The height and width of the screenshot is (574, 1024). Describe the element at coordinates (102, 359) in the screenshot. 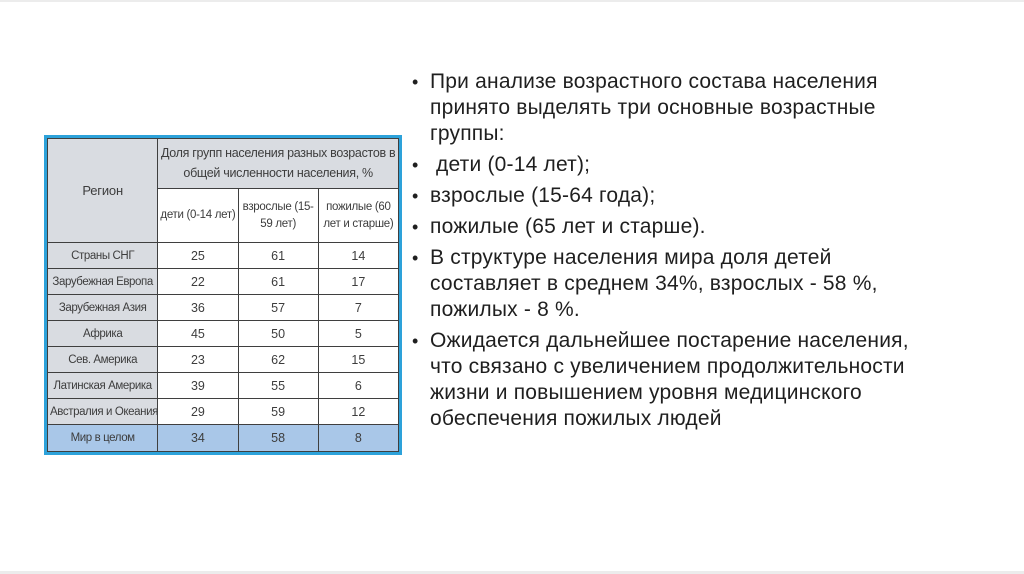

I see `region-cell: Сев. Америка` at that location.